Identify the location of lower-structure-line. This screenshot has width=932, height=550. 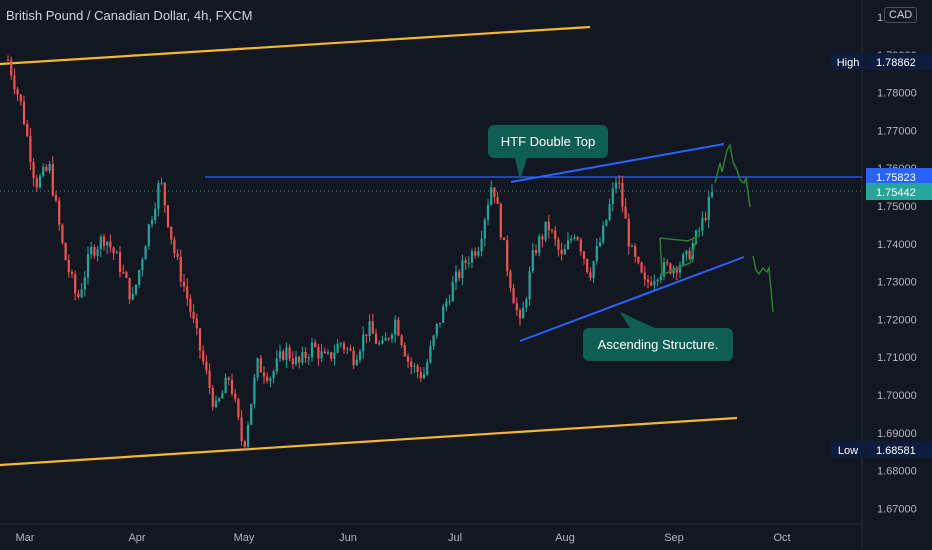
(632, 299).